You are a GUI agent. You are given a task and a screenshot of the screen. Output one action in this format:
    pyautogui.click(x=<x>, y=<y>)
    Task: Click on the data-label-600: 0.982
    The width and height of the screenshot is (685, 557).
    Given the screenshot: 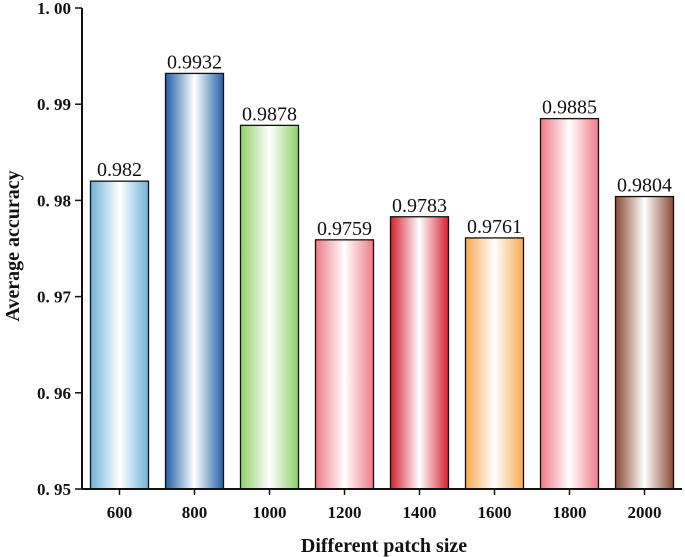 What is the action you would take?
    pyautogui.click(x=119, y=170)
    